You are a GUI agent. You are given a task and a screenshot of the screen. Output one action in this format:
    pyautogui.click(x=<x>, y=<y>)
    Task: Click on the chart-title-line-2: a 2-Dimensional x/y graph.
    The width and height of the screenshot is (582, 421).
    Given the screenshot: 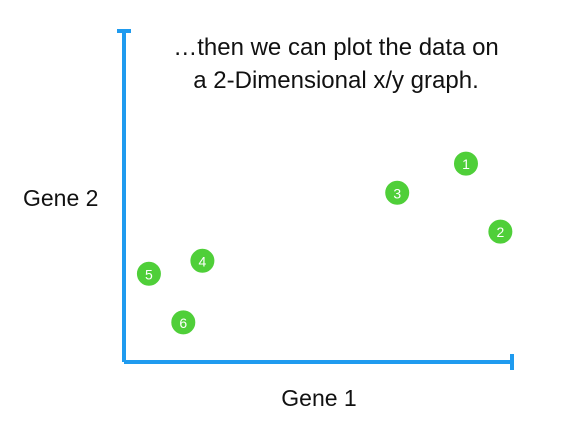 What is the action you would take?
    pyautogui.click(x=335, y=80)
    